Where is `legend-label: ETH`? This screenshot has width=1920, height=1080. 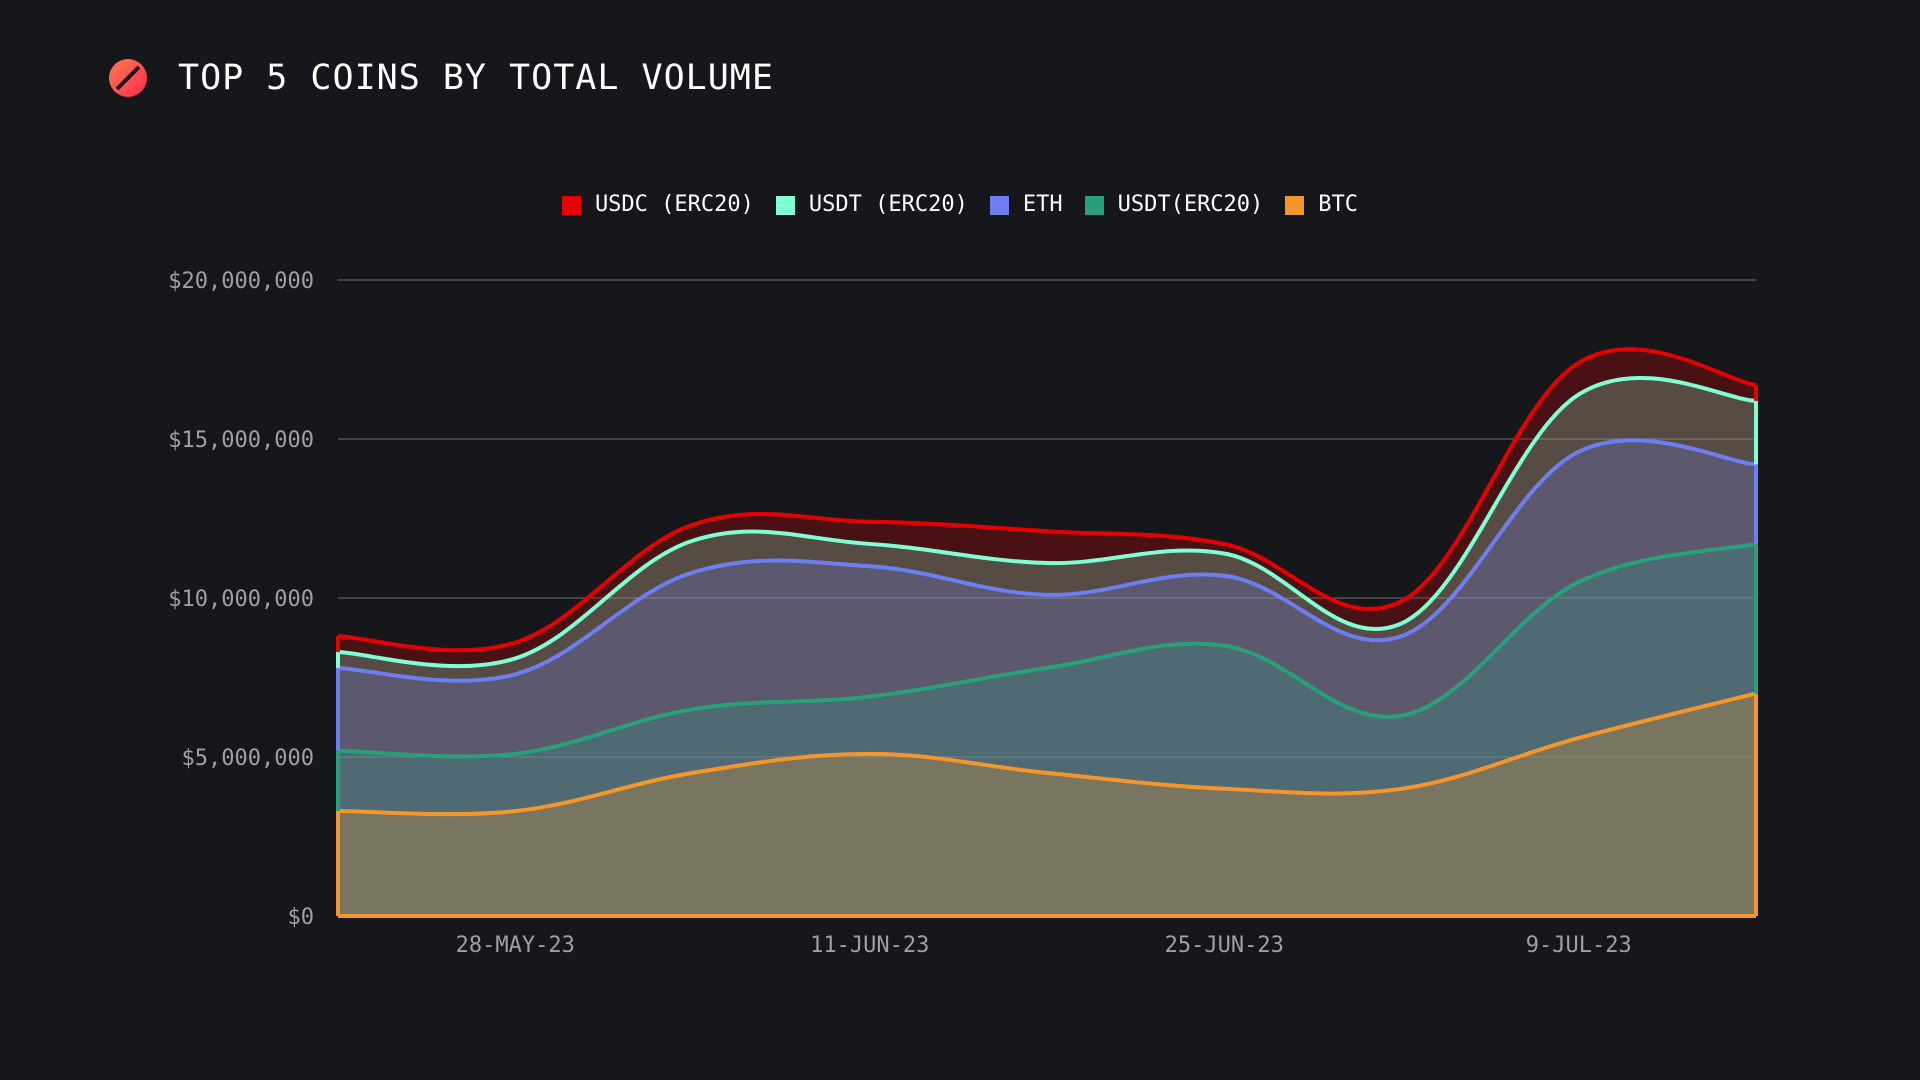
legend-label: ETH is located at coordinates (1042, 204).